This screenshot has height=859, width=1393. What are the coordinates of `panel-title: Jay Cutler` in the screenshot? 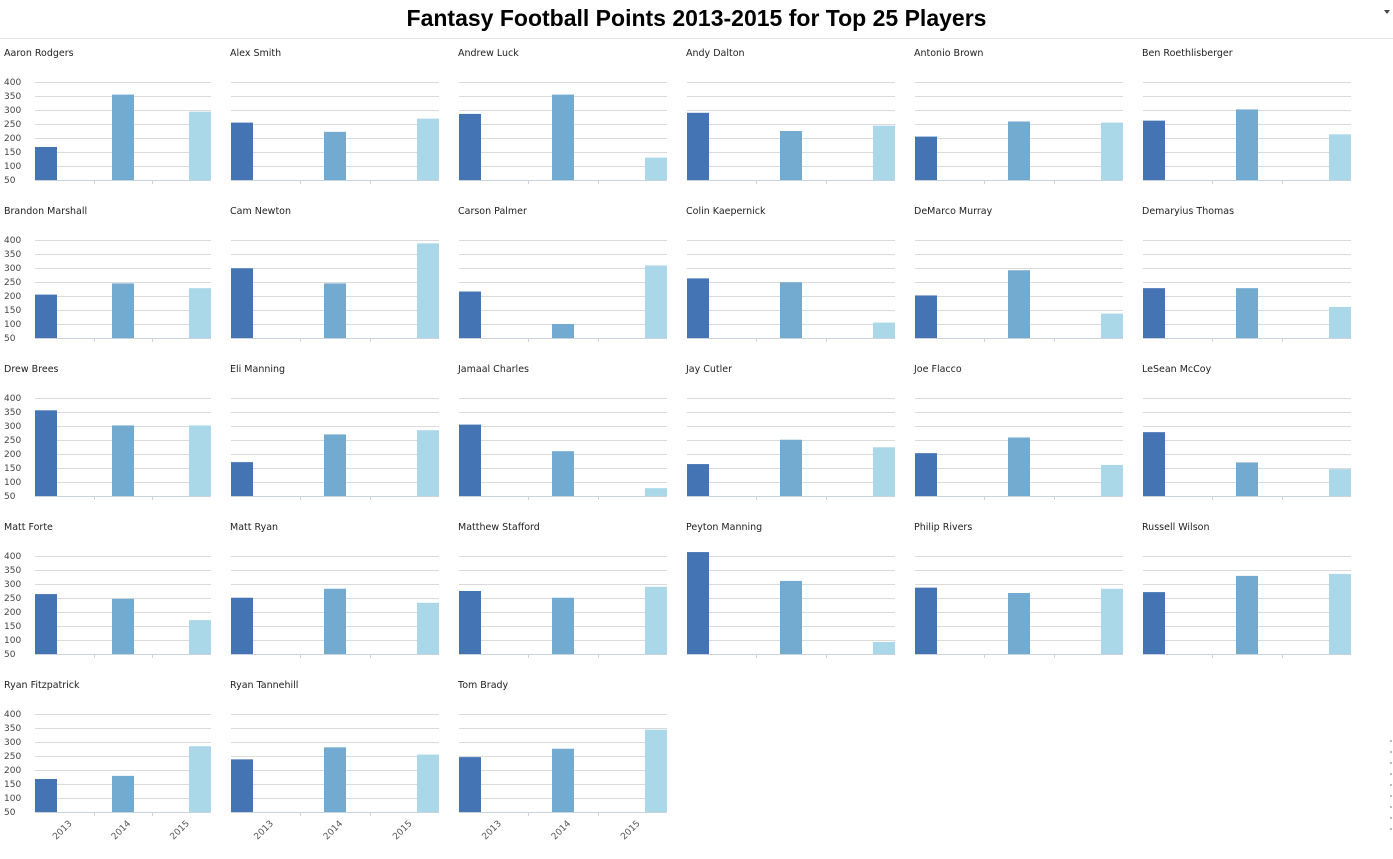 It's located at (708, 369).